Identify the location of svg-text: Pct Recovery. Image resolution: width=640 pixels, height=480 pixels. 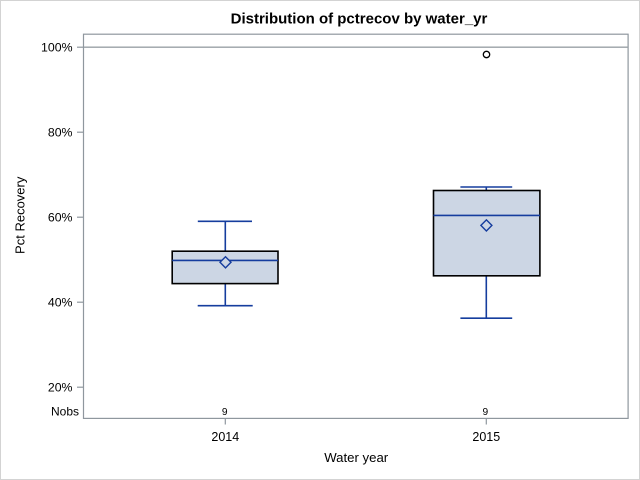
(19, 215).